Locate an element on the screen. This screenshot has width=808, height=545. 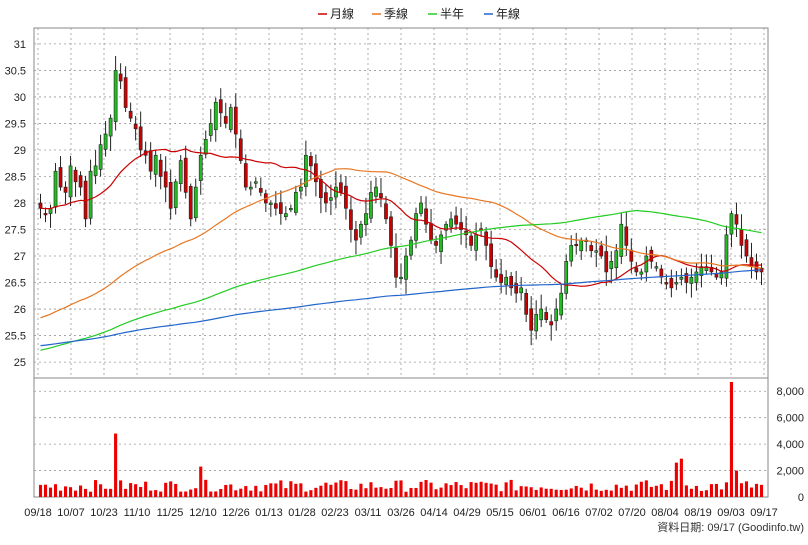
y-tick-label: 28 is located at coordinates (20, 204).